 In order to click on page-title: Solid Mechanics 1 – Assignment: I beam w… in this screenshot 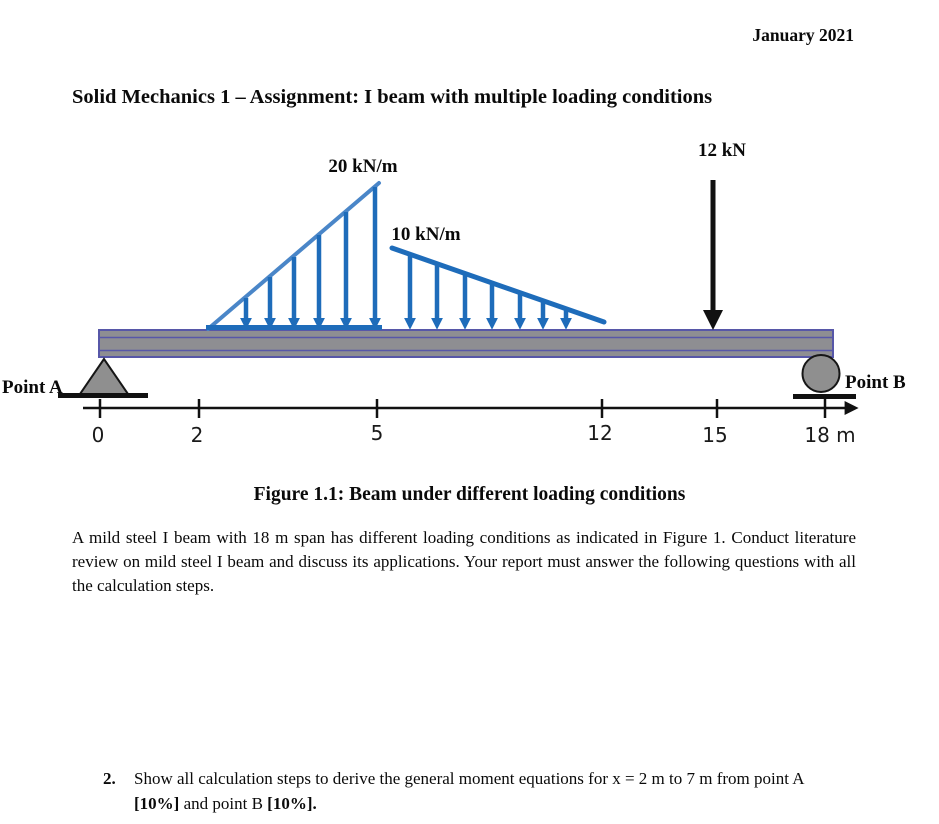, I will do `click(392, 97)`.